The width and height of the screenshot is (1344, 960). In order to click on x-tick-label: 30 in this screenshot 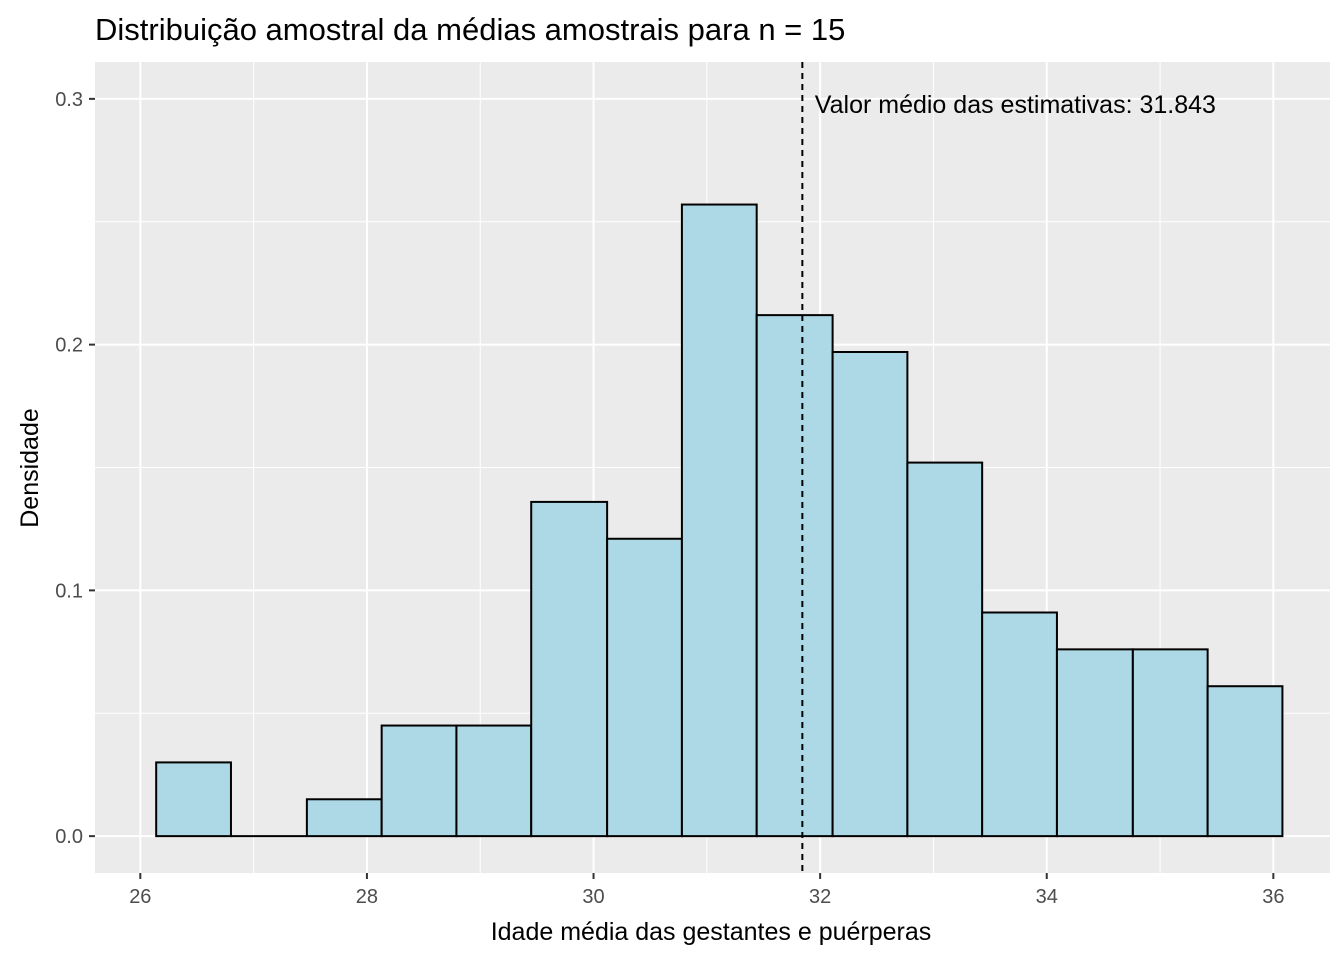, I will do `click(593, 897)`.